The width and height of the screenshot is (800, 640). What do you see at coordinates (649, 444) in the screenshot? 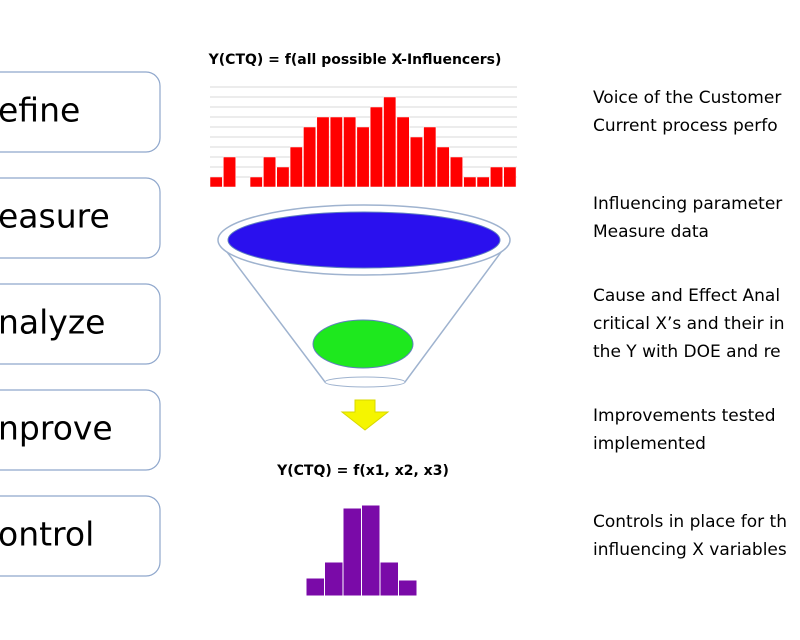
I see `step-description: implemented` at bounding box center [649, 444].